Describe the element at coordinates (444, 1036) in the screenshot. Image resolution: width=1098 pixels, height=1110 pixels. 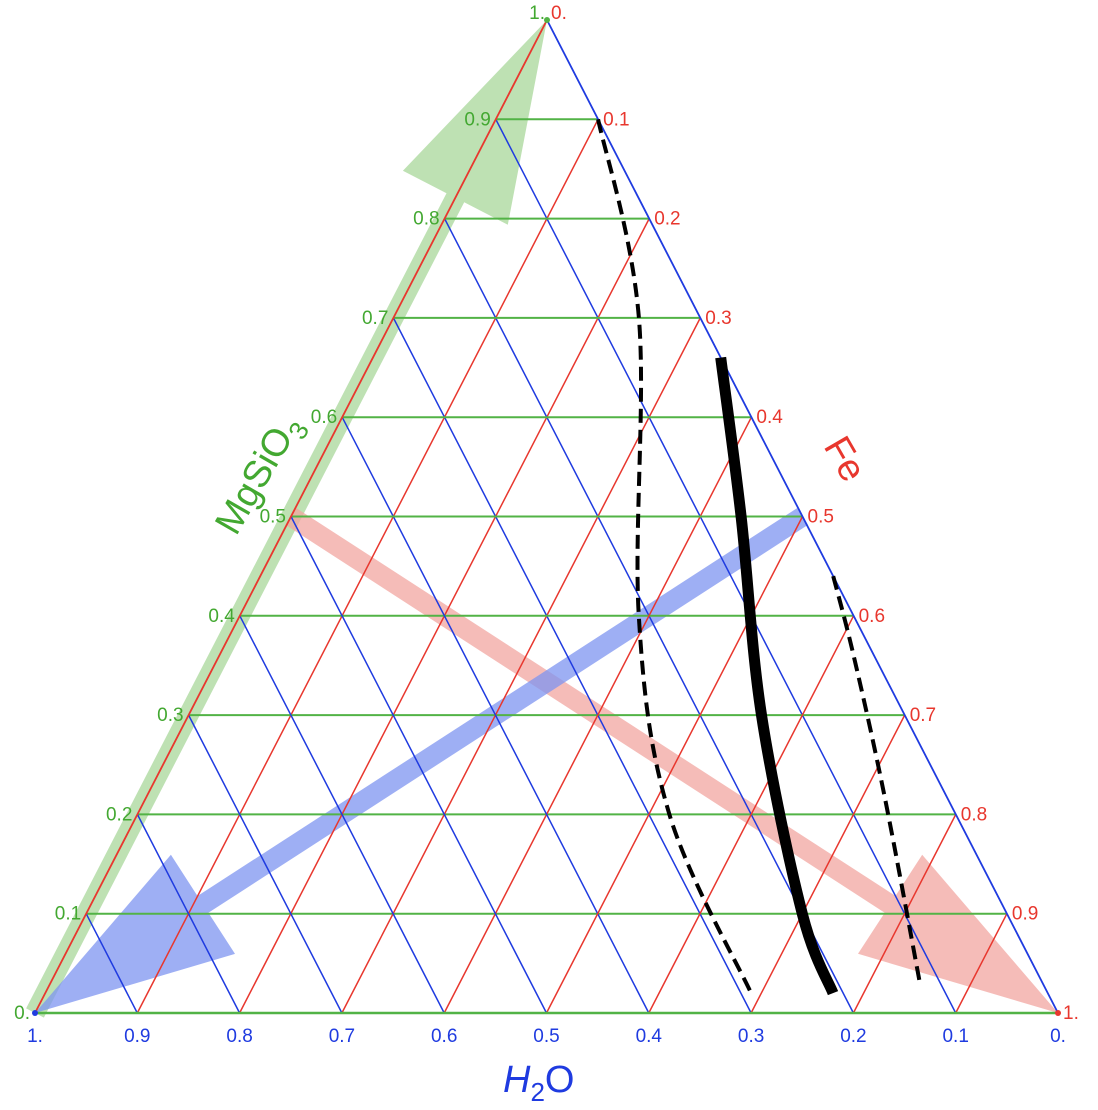
I see `h2o-tick-label: 0.6` at that location.